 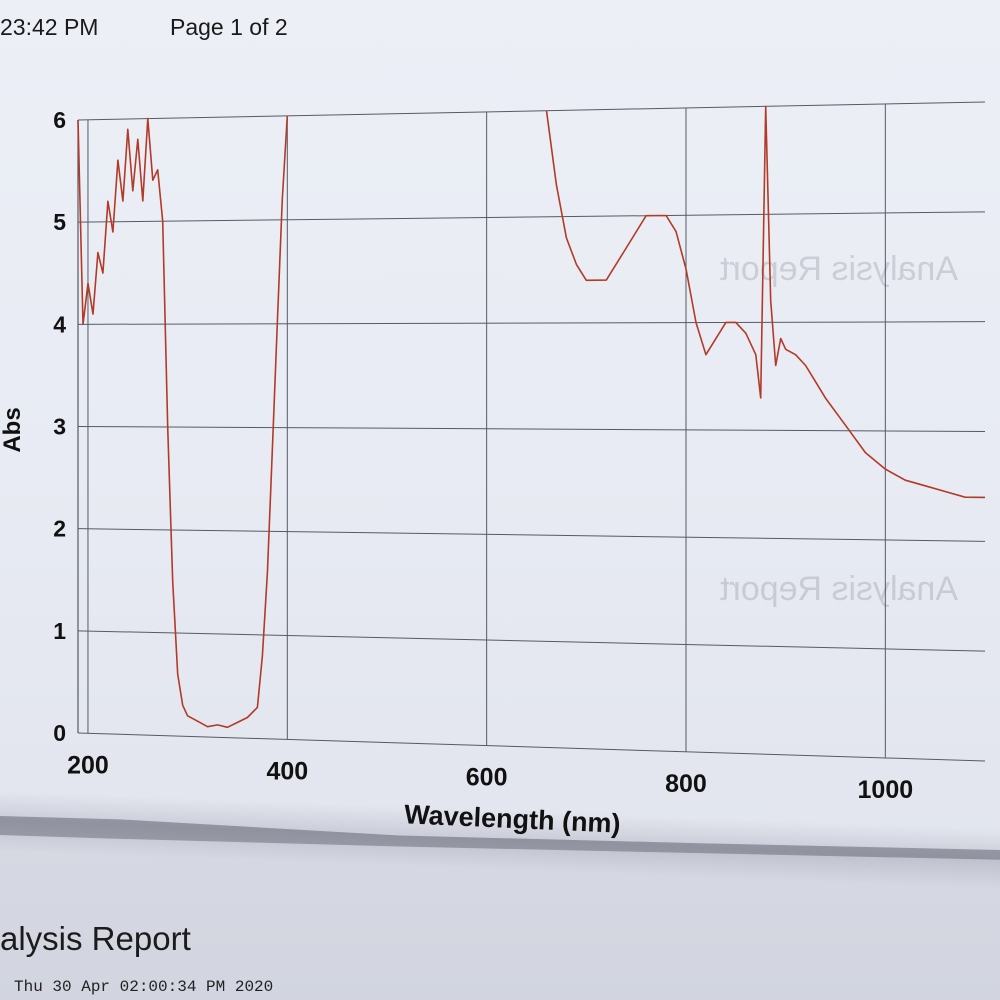 What do you see at coordinates (49, 27) in the screenshot?
I see `print-time: 23:42 PM` at bounding box center [49, 27].